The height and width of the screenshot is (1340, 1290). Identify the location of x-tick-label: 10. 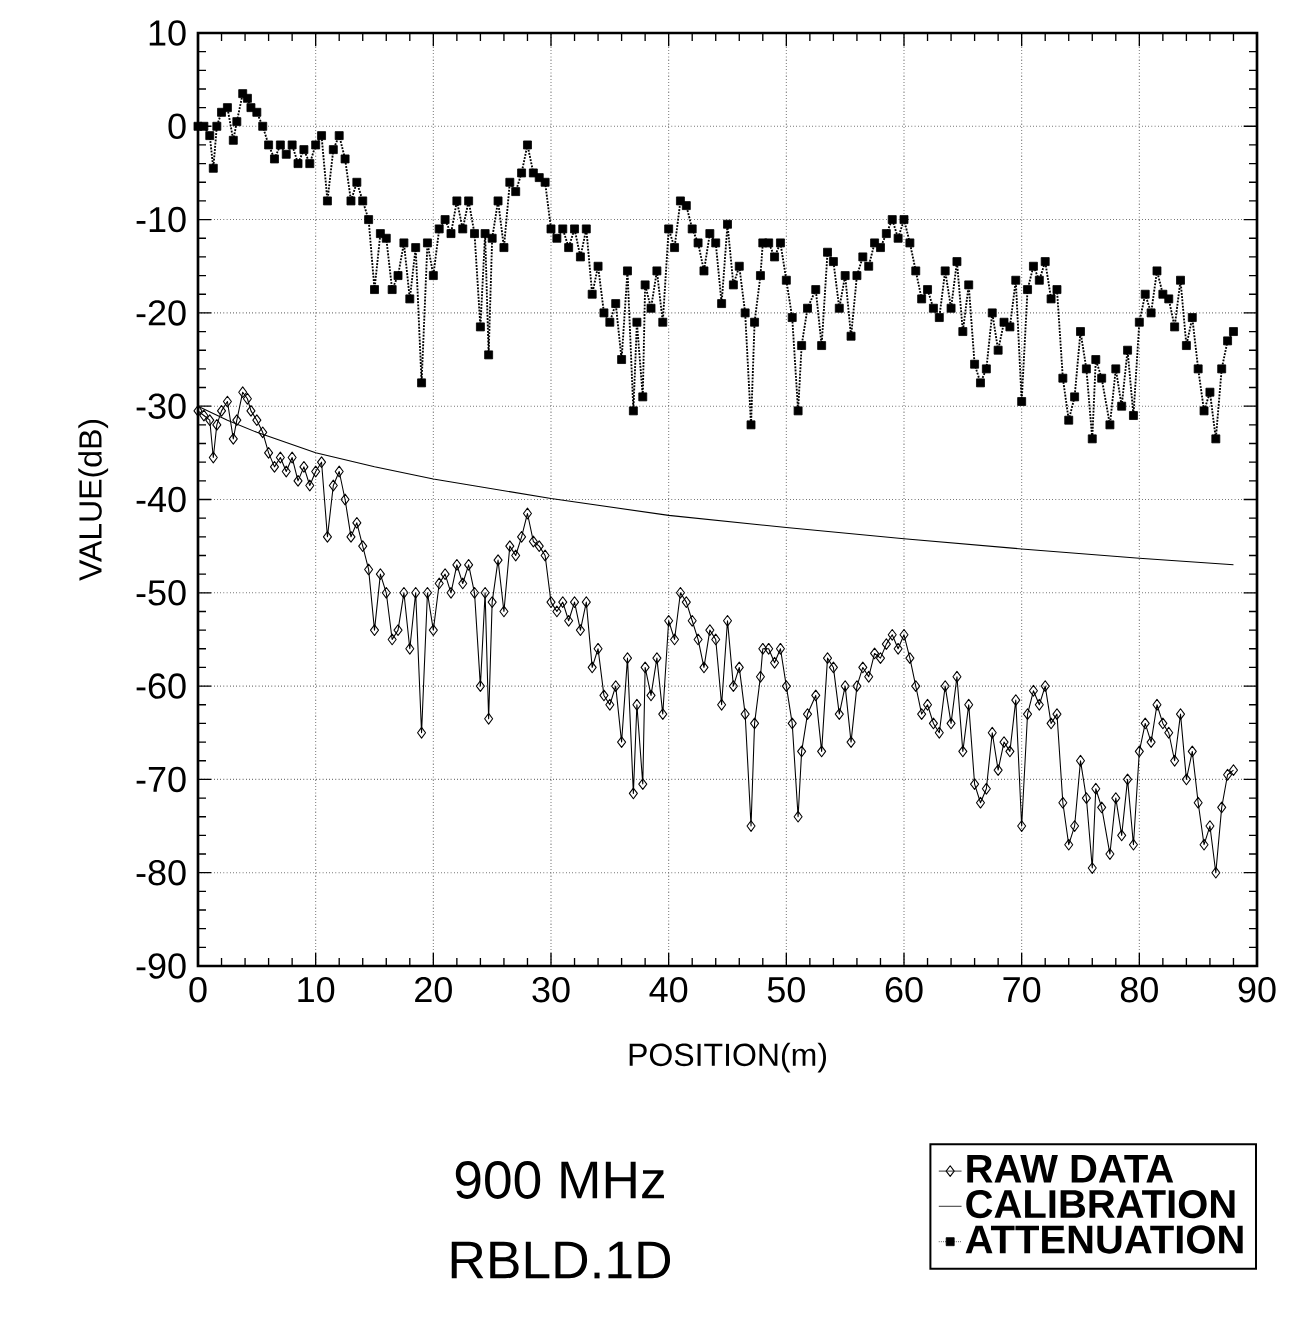
(316, 989).